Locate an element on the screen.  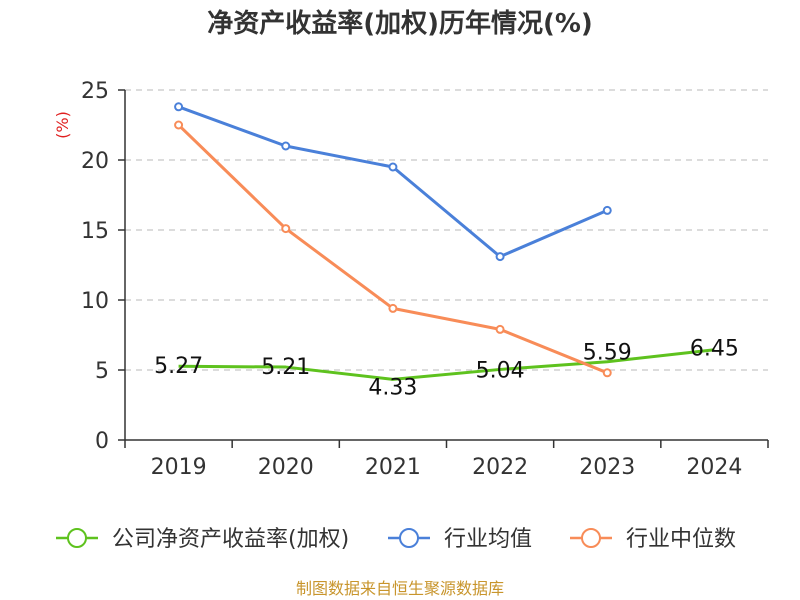
y-tick-label: 25 is located at coordinates (95, 91).